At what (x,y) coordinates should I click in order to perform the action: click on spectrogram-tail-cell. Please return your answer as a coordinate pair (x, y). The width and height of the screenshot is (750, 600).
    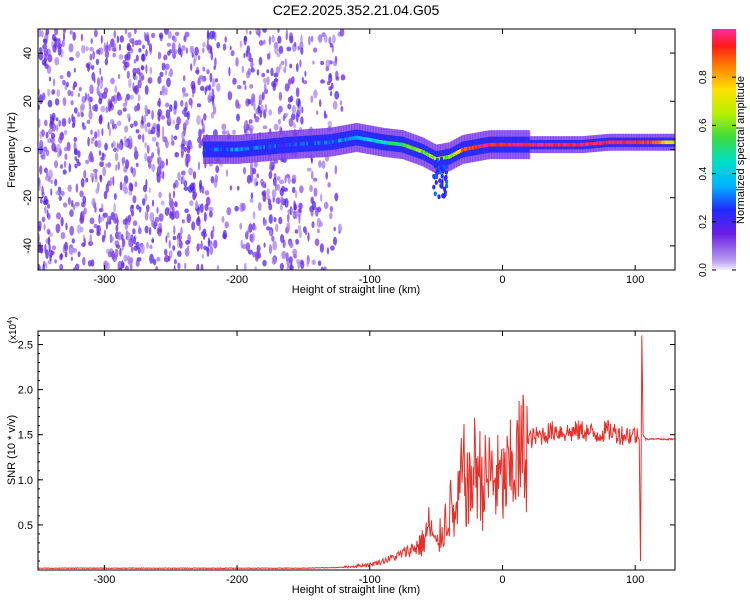
    Looking at the image, I should click on (439, 168).